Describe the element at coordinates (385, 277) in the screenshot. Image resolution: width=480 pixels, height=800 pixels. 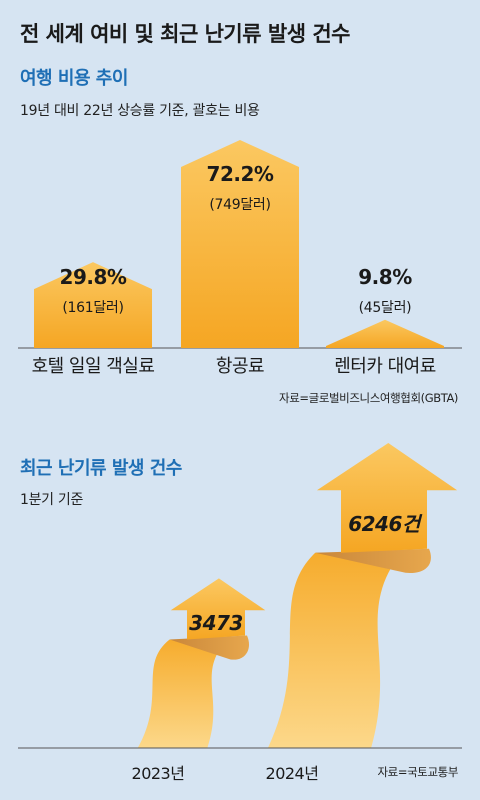
I see `value-label-rental: 9.8%` at that location.